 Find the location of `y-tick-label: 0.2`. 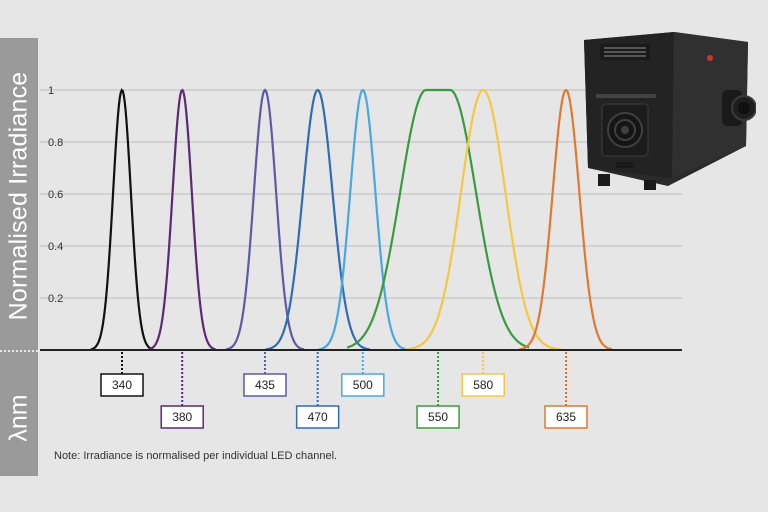

y-tick-label: 0.2 is located at coordinates (55, 299).